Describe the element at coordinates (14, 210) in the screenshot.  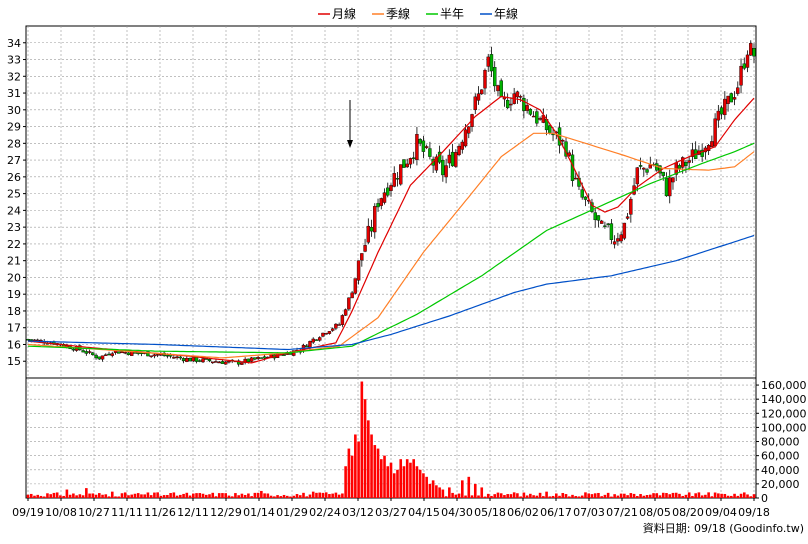
I see `price-tick-label: 24` at that location.